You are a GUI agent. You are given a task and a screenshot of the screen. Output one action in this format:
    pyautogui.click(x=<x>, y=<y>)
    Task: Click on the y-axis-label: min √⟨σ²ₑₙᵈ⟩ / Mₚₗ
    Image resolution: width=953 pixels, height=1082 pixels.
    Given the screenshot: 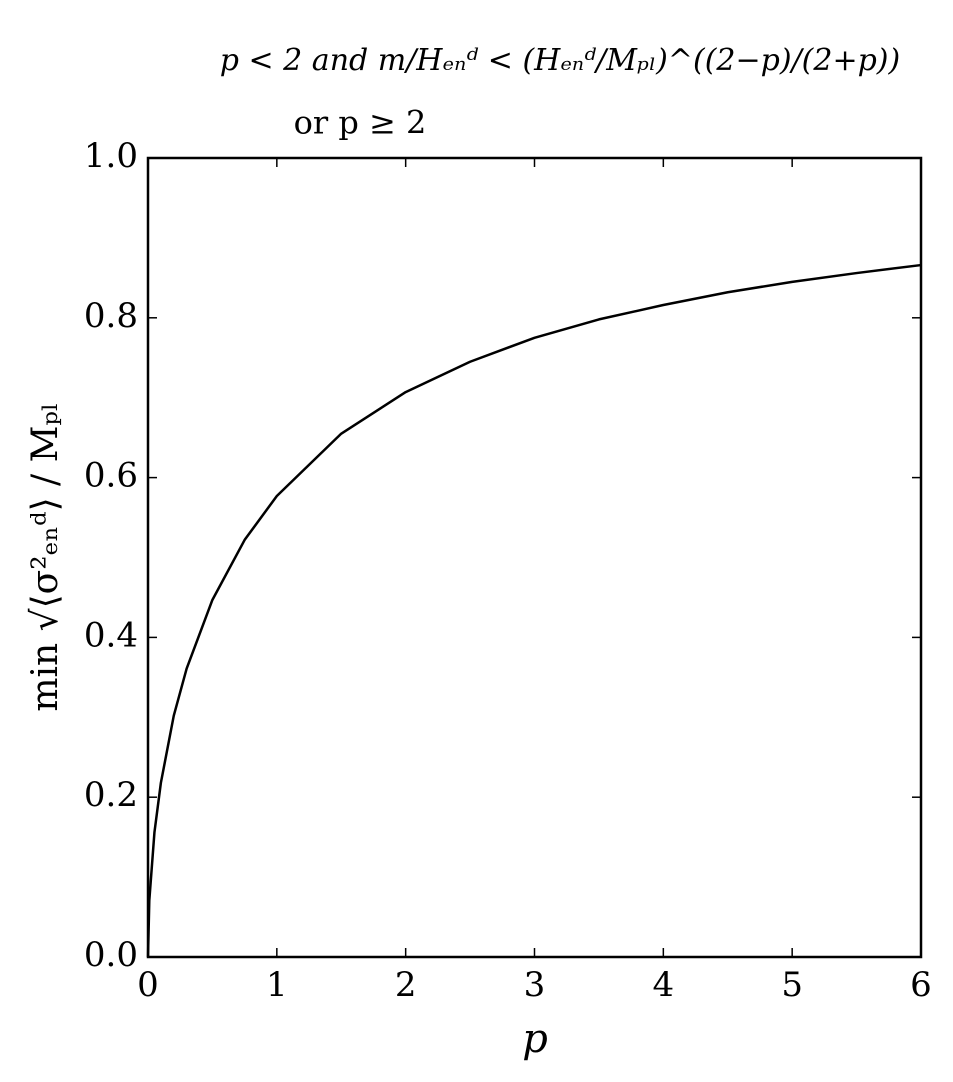 What is the action you would take?
    pyautogui.click(x=45, y=556)
    